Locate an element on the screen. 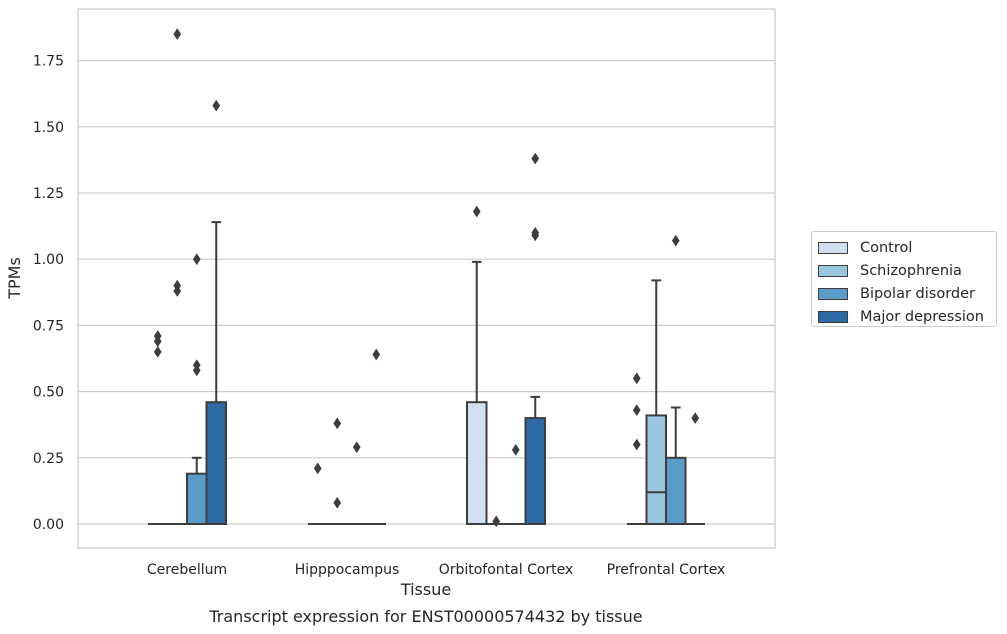 This screenshot has height=634, width=1007. y-tick-label: 0.00 is located at coordinates (48, 525).